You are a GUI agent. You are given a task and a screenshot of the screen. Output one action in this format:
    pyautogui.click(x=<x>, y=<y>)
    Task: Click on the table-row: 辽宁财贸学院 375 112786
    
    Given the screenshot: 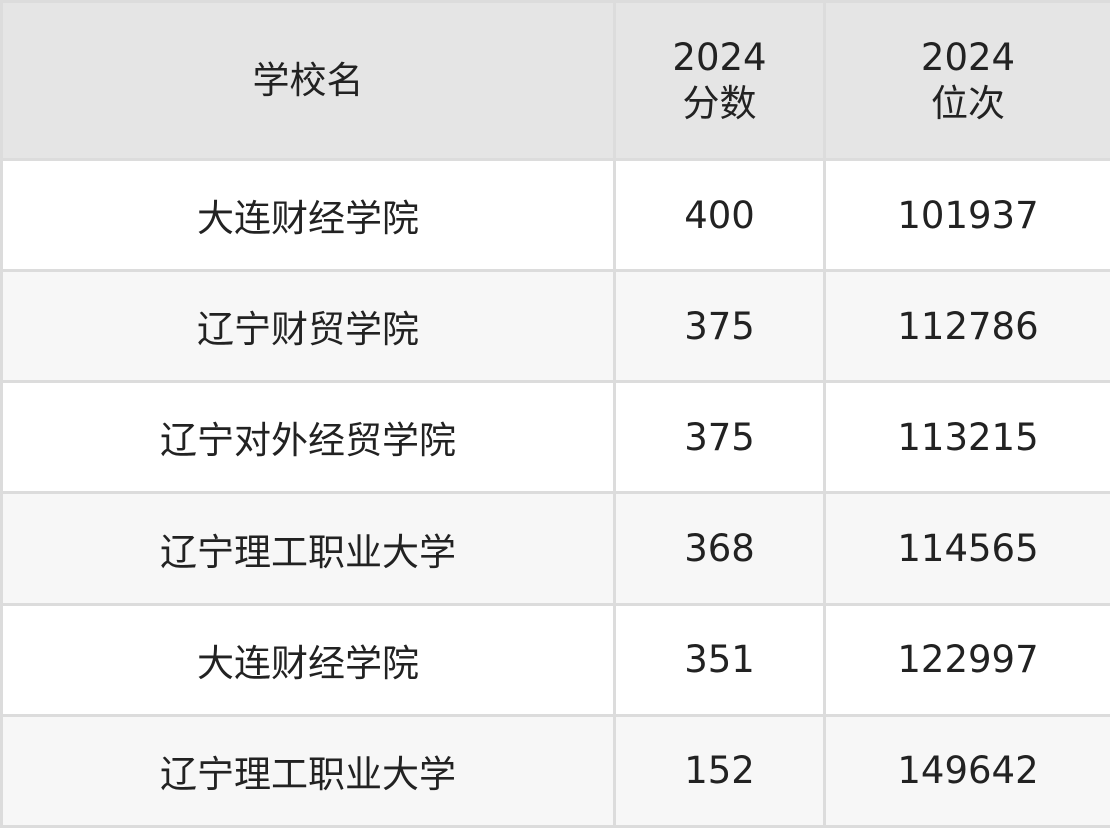 What is the action you would take?
    pyautogui.click(x=555, y=326)
    